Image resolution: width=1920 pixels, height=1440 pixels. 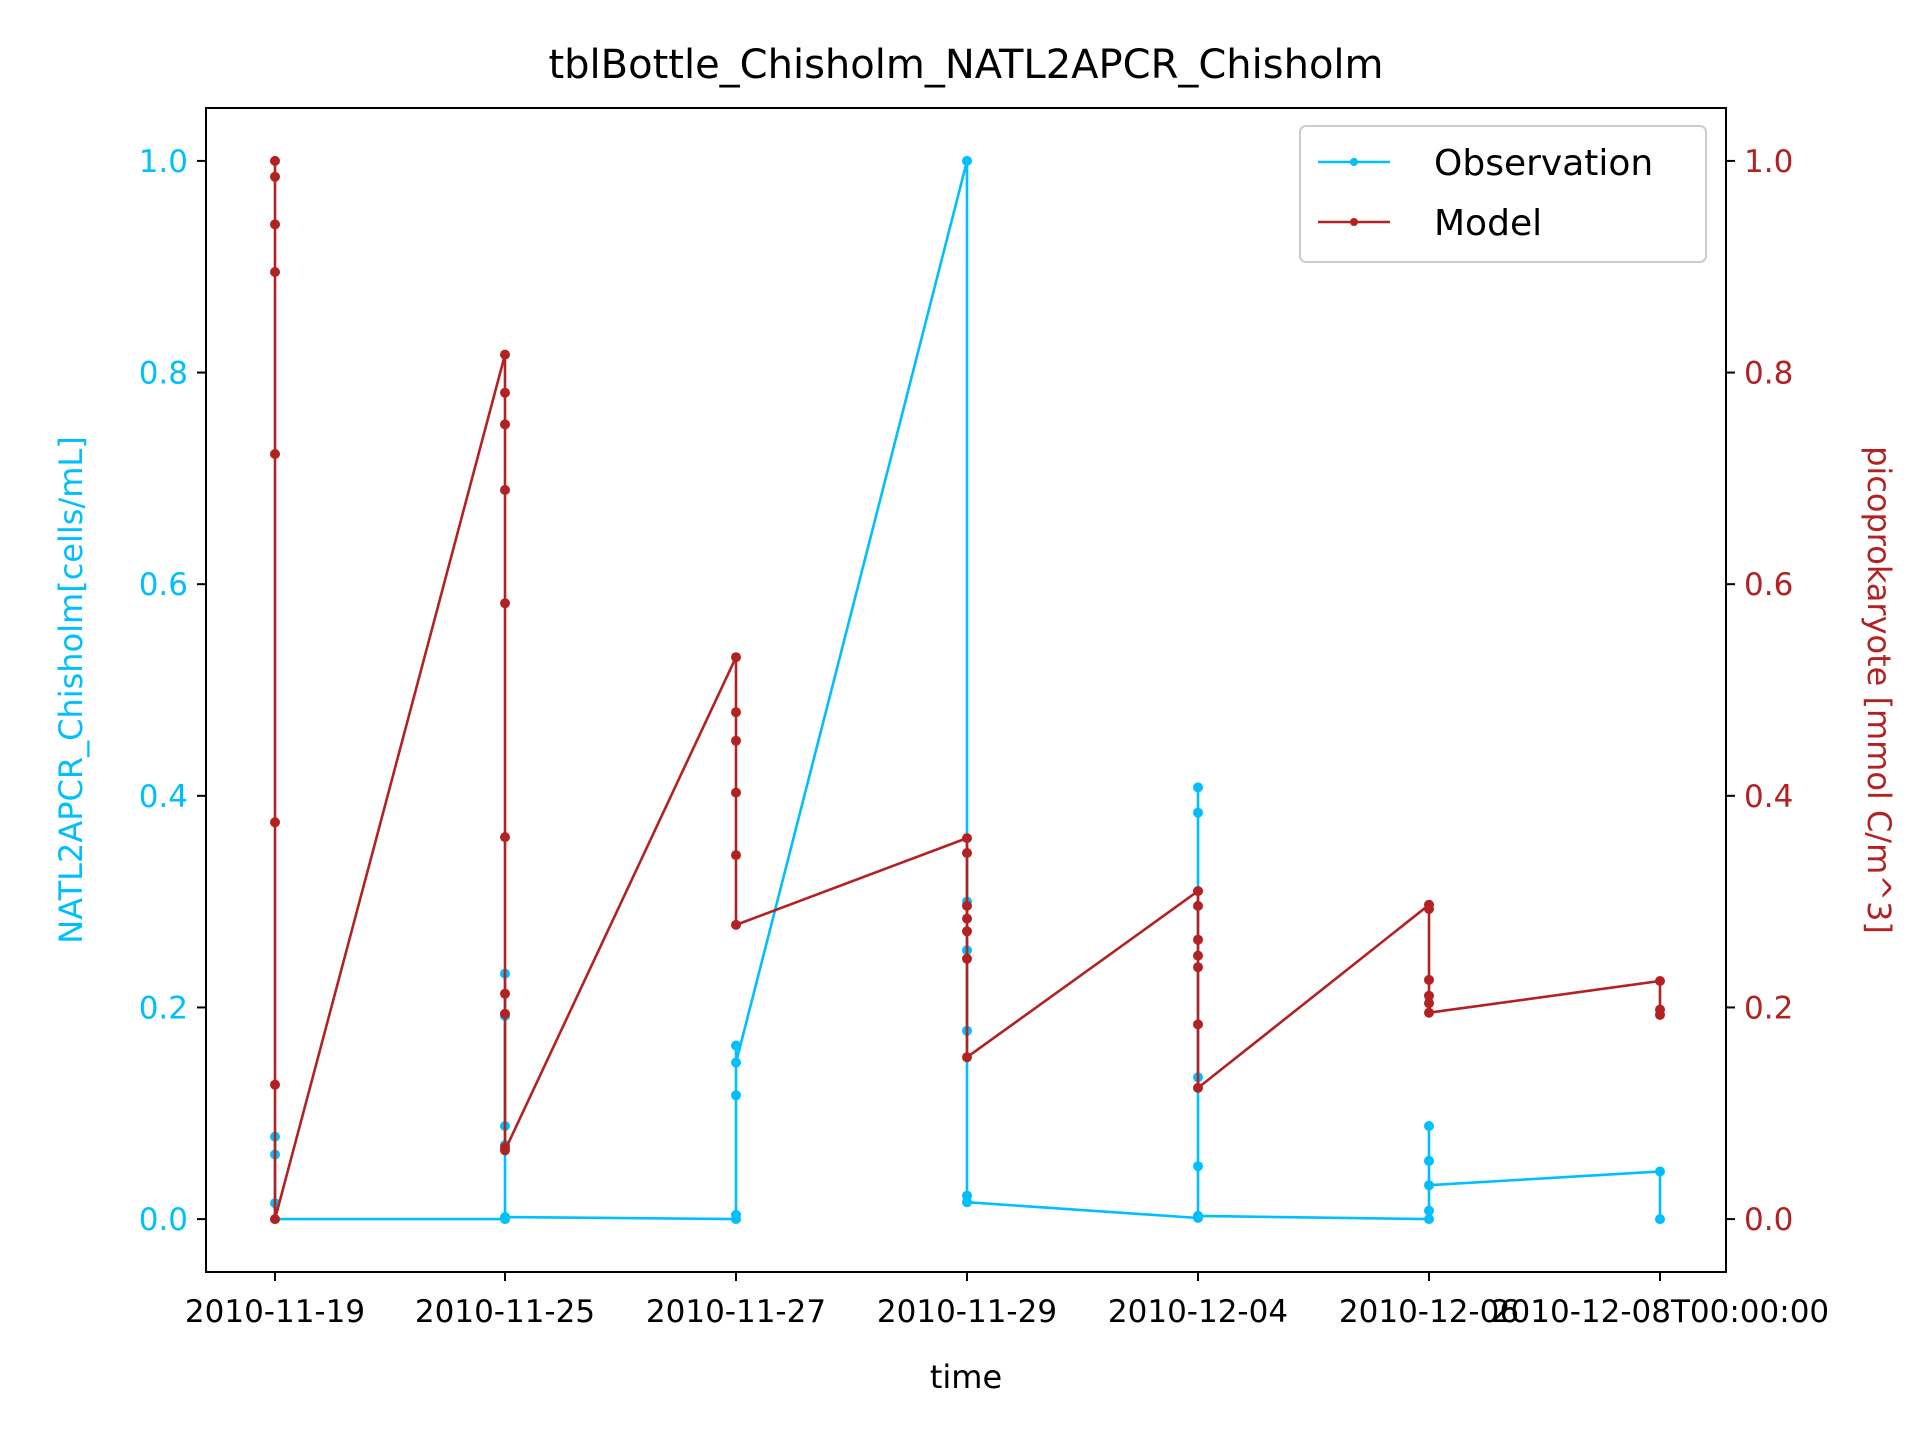 I want to click on y-axis-left-title: NATL2APCR_Chisholm[cells/mL], so click(x=71, y=689).